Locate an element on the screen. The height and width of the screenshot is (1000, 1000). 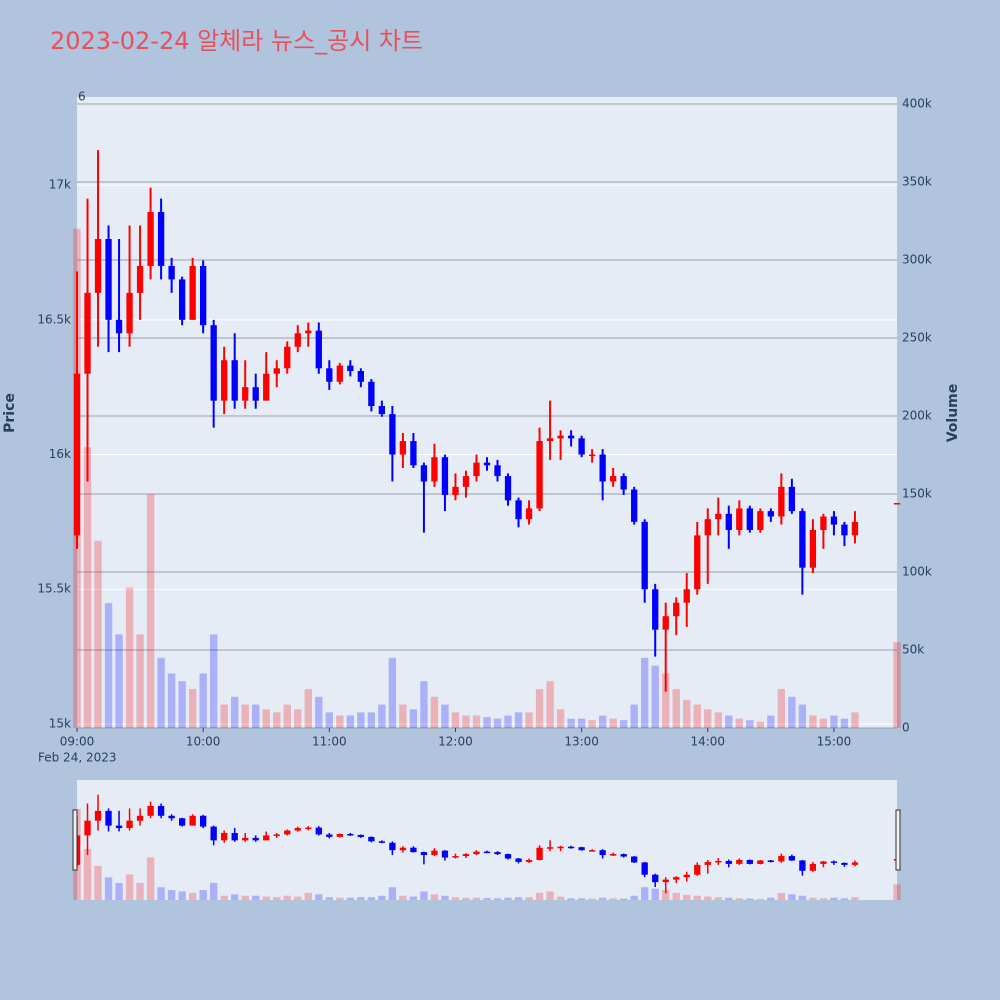
range-slider is located at coordinates (487, 840).